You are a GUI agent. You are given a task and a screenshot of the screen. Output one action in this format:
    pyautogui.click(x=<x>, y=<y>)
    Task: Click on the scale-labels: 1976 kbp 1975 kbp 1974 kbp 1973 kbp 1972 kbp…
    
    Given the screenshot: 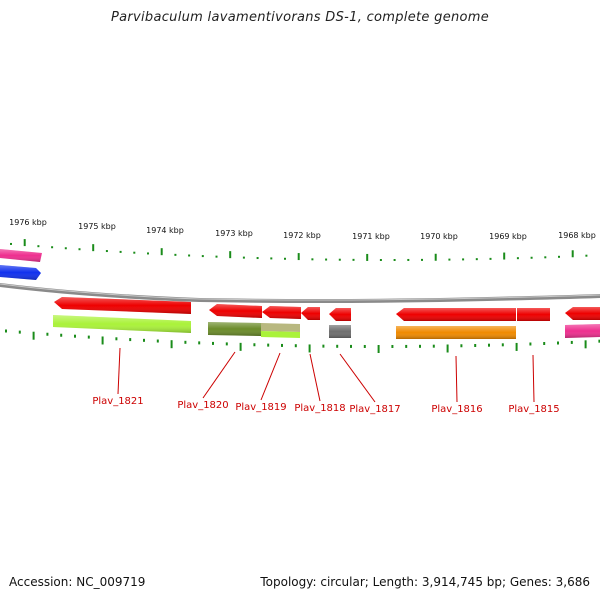 What is the action you would take?
    pyautogui.click(x=302, y=229)
    